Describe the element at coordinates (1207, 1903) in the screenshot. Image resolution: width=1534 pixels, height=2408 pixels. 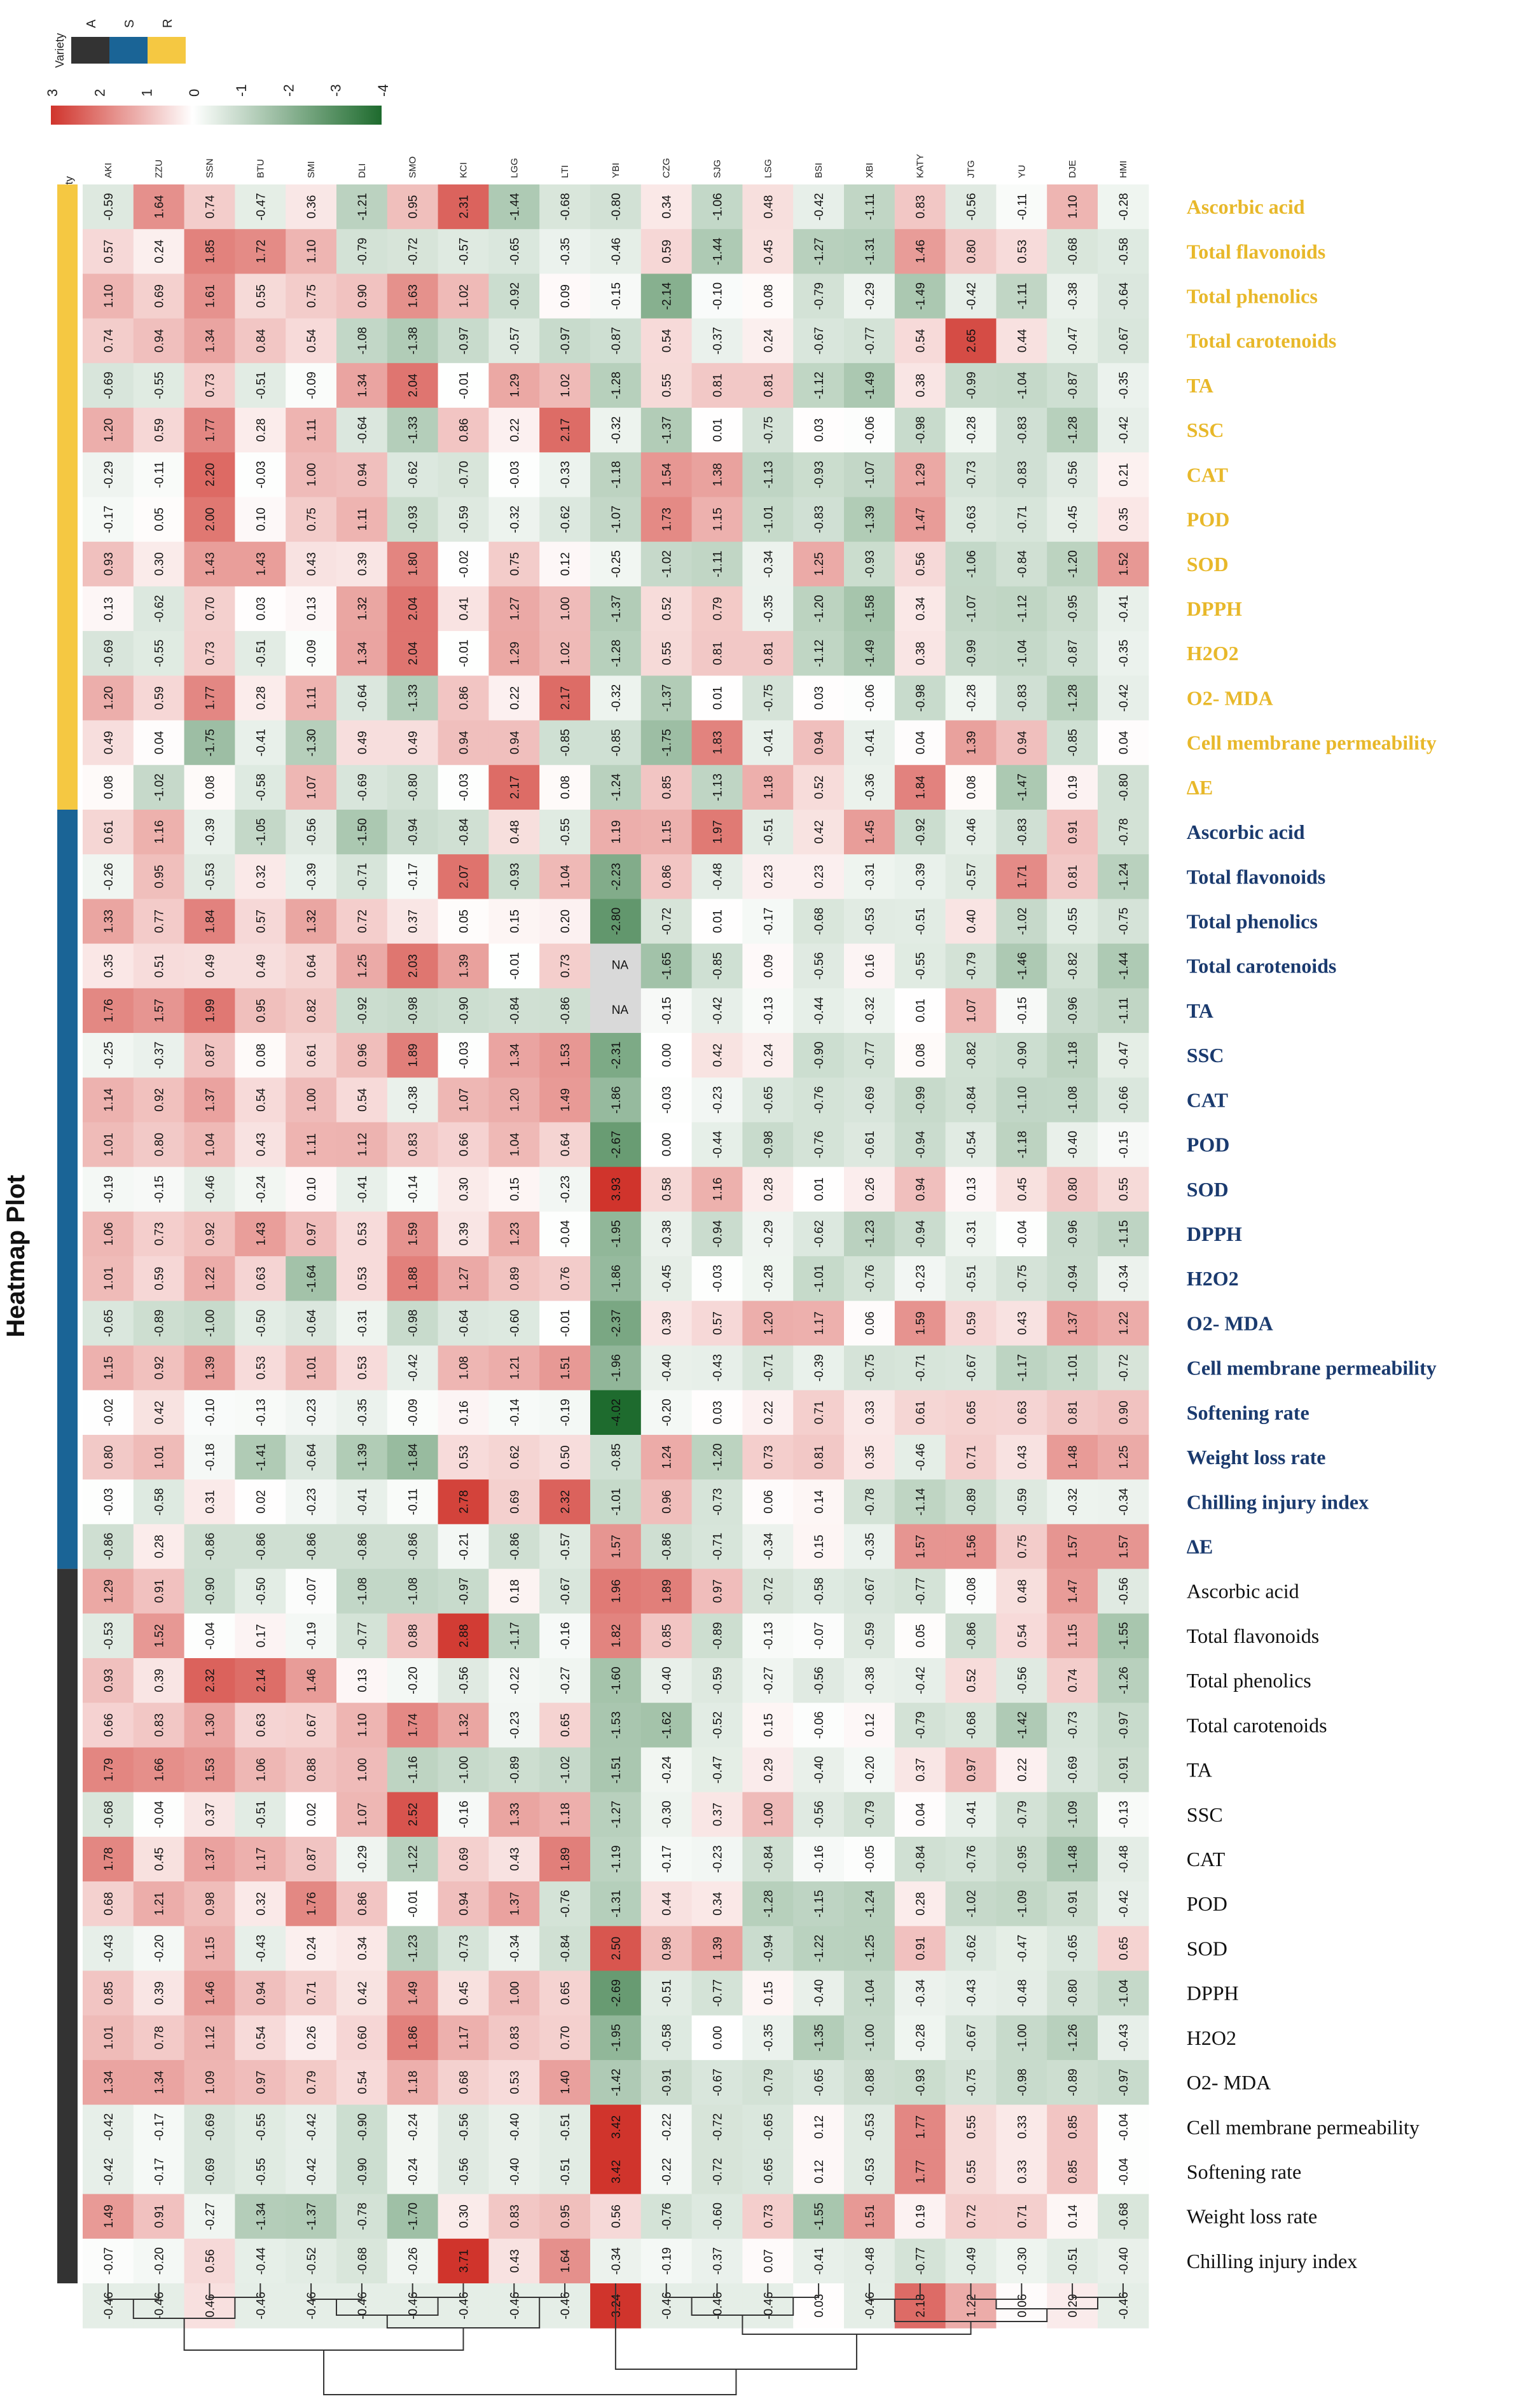
I see `row-label: POD` at that location.